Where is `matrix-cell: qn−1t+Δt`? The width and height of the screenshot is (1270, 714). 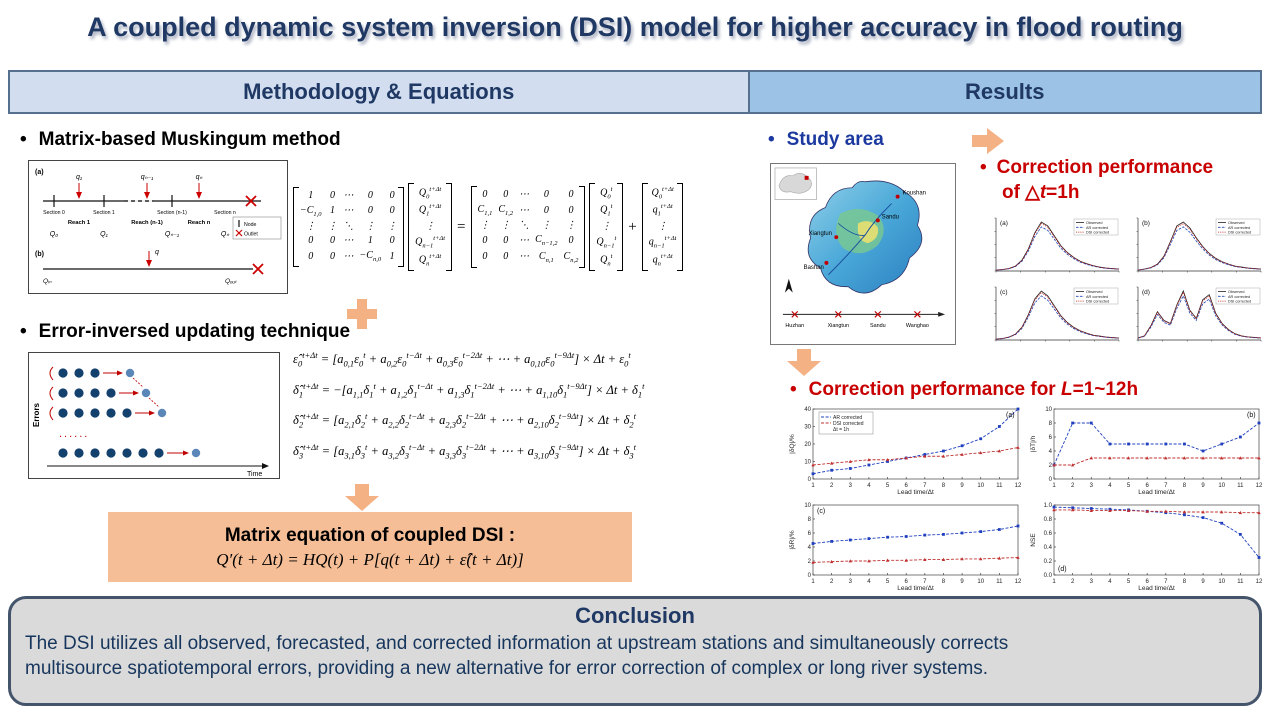 matrix-cell: qn−1t+Δt is located at coordinates (662, 242).